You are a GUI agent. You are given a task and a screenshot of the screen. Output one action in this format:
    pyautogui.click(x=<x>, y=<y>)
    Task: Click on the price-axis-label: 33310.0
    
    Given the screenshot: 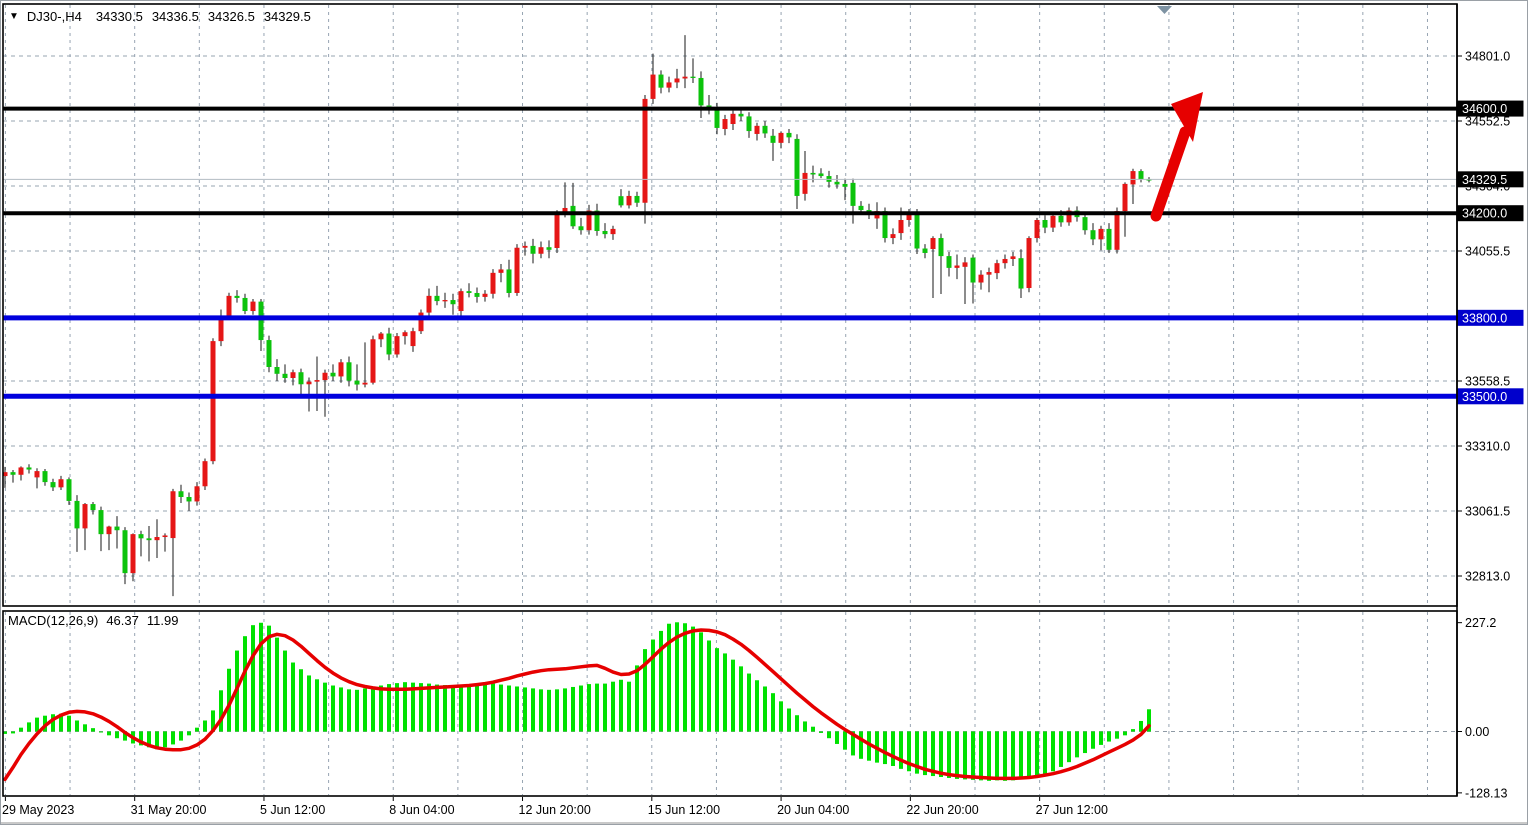 What is the action you would take?
    pyautogui.click(x=1487, y=446)
    